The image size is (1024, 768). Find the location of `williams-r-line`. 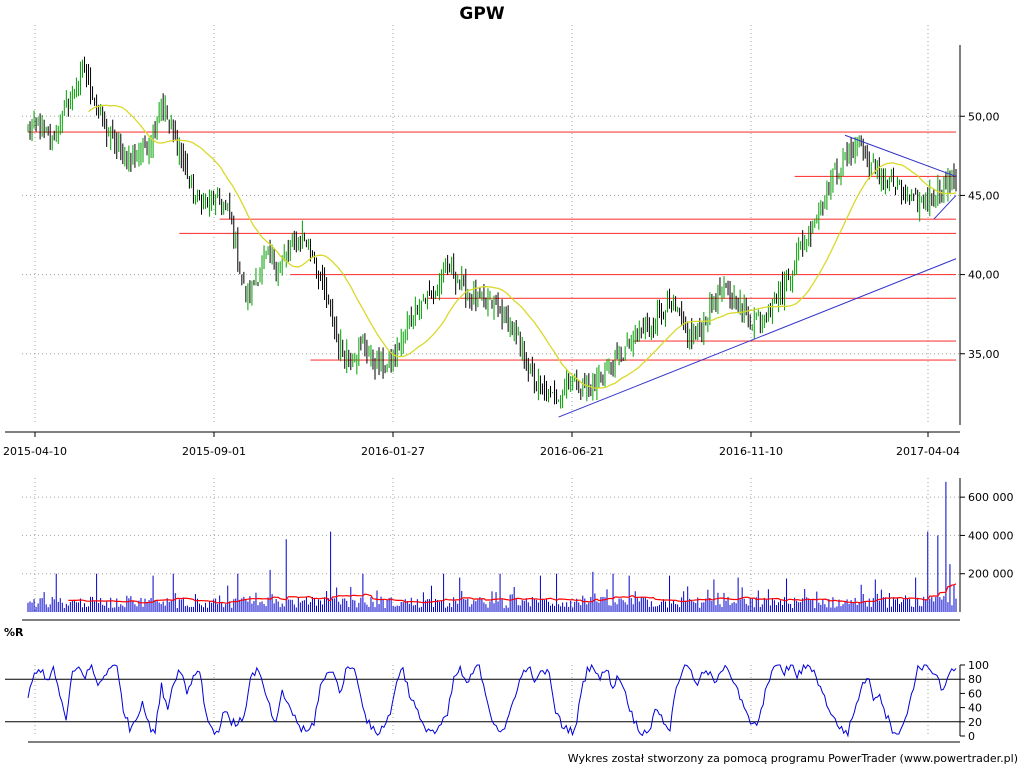

williams-r-line is located at coordinates (492, 700).